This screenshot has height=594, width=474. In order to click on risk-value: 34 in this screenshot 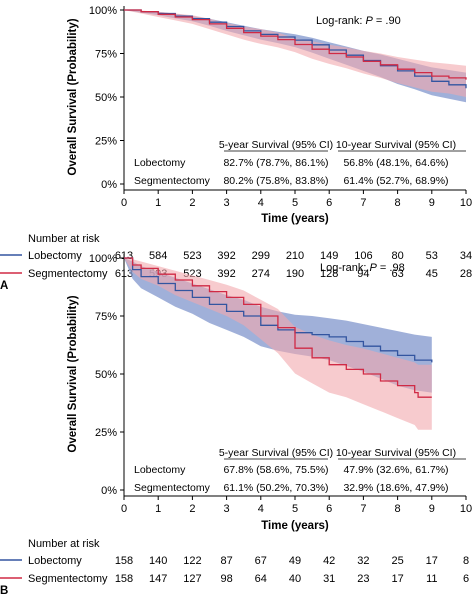, I will do `click(466, 256)`.